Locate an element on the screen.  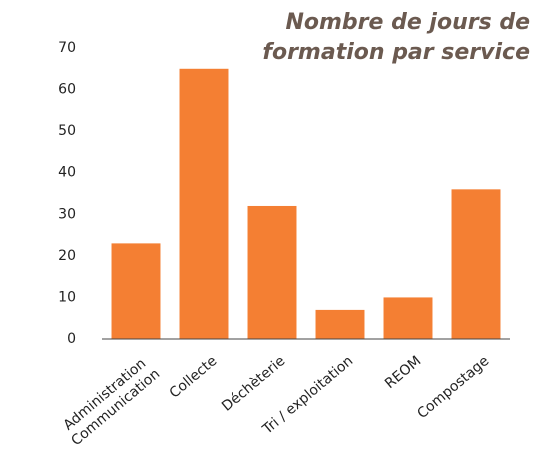
y-tick-label: 30 is located at coordinates (67, 214).